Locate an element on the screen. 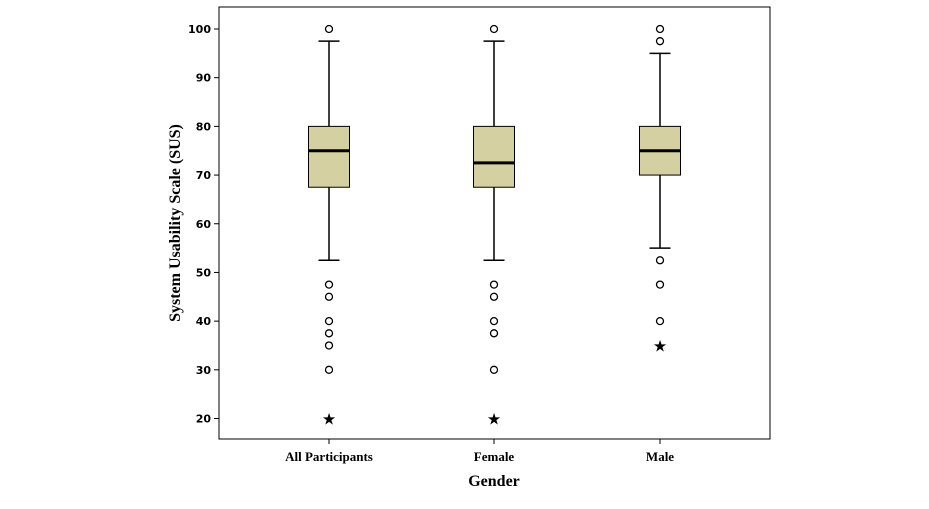 Image resolution: width=929 pixels, height=509 pixels. x-tick-label-0: All Participants is located at coordinates (329, 456).